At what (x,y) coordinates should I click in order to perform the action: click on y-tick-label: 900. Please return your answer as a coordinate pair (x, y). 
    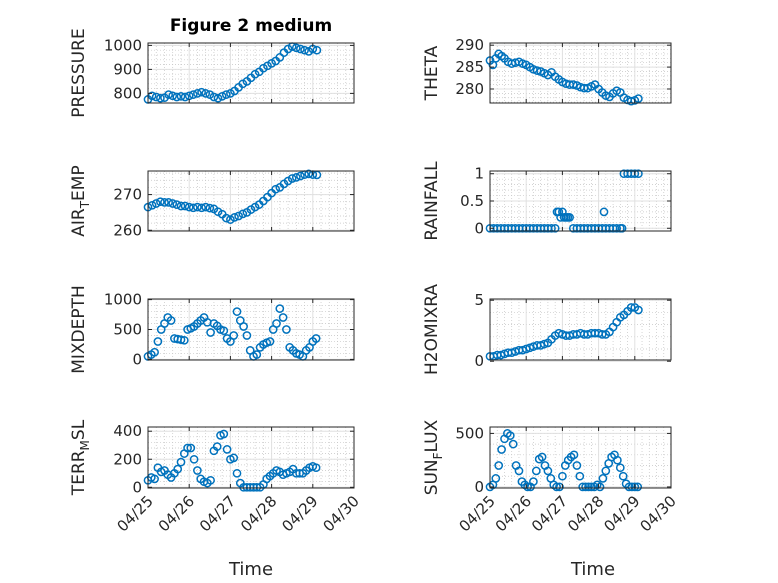
    Looking at the image, I should click on (127, 69).